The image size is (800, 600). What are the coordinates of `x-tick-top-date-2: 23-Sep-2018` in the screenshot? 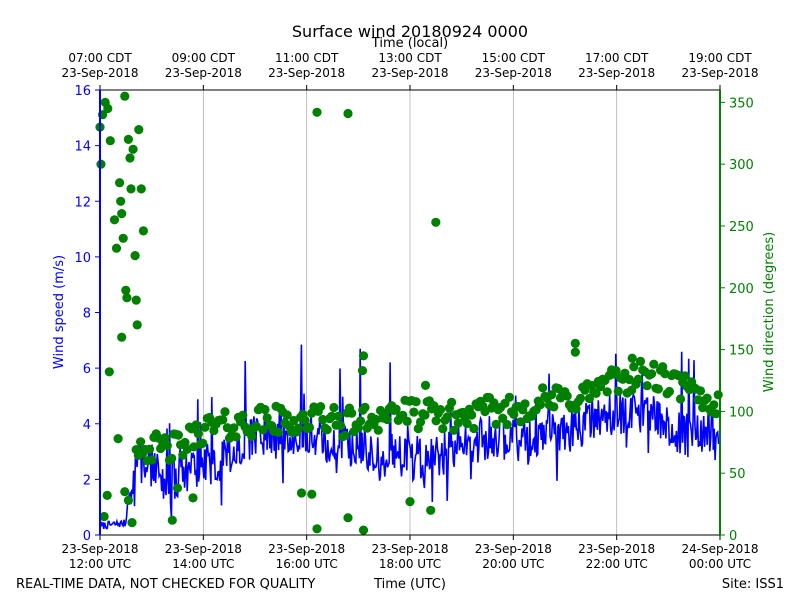 It's located at (306, 73).